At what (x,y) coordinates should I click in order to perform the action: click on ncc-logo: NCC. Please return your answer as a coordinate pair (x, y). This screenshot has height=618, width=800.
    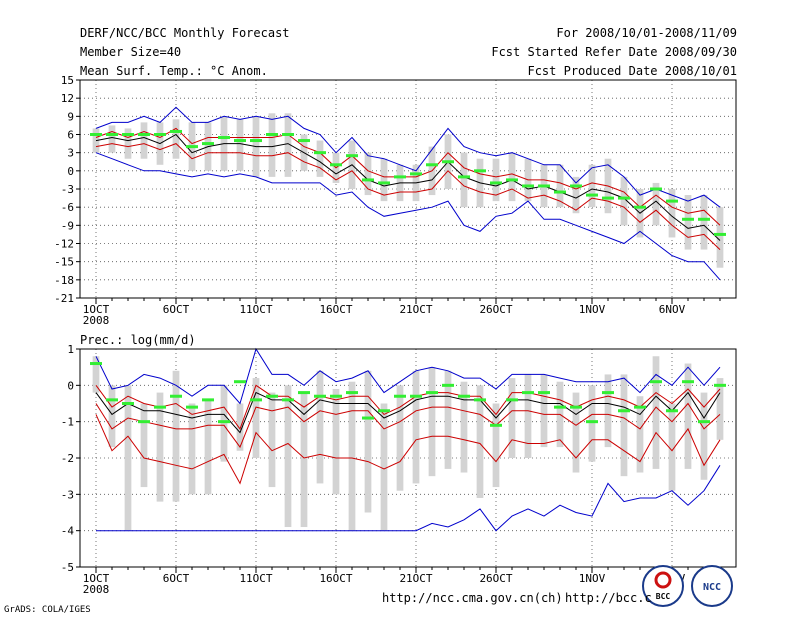
    Looking at the image, I should click on (712, 586).